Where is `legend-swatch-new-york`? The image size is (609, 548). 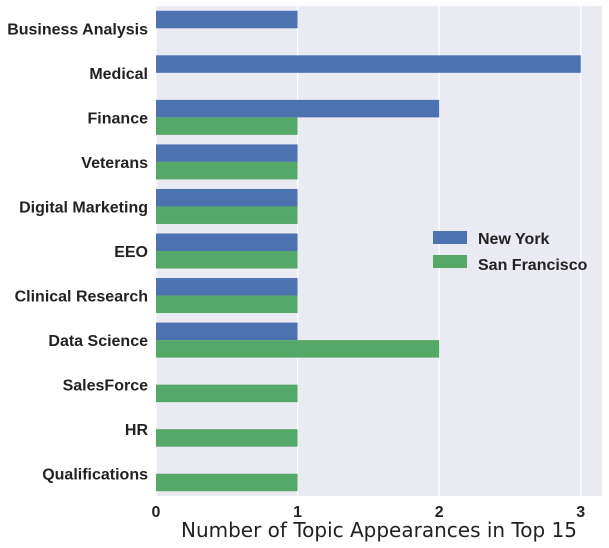
legend-swatch-new-york is located at coordinates (450, 237).